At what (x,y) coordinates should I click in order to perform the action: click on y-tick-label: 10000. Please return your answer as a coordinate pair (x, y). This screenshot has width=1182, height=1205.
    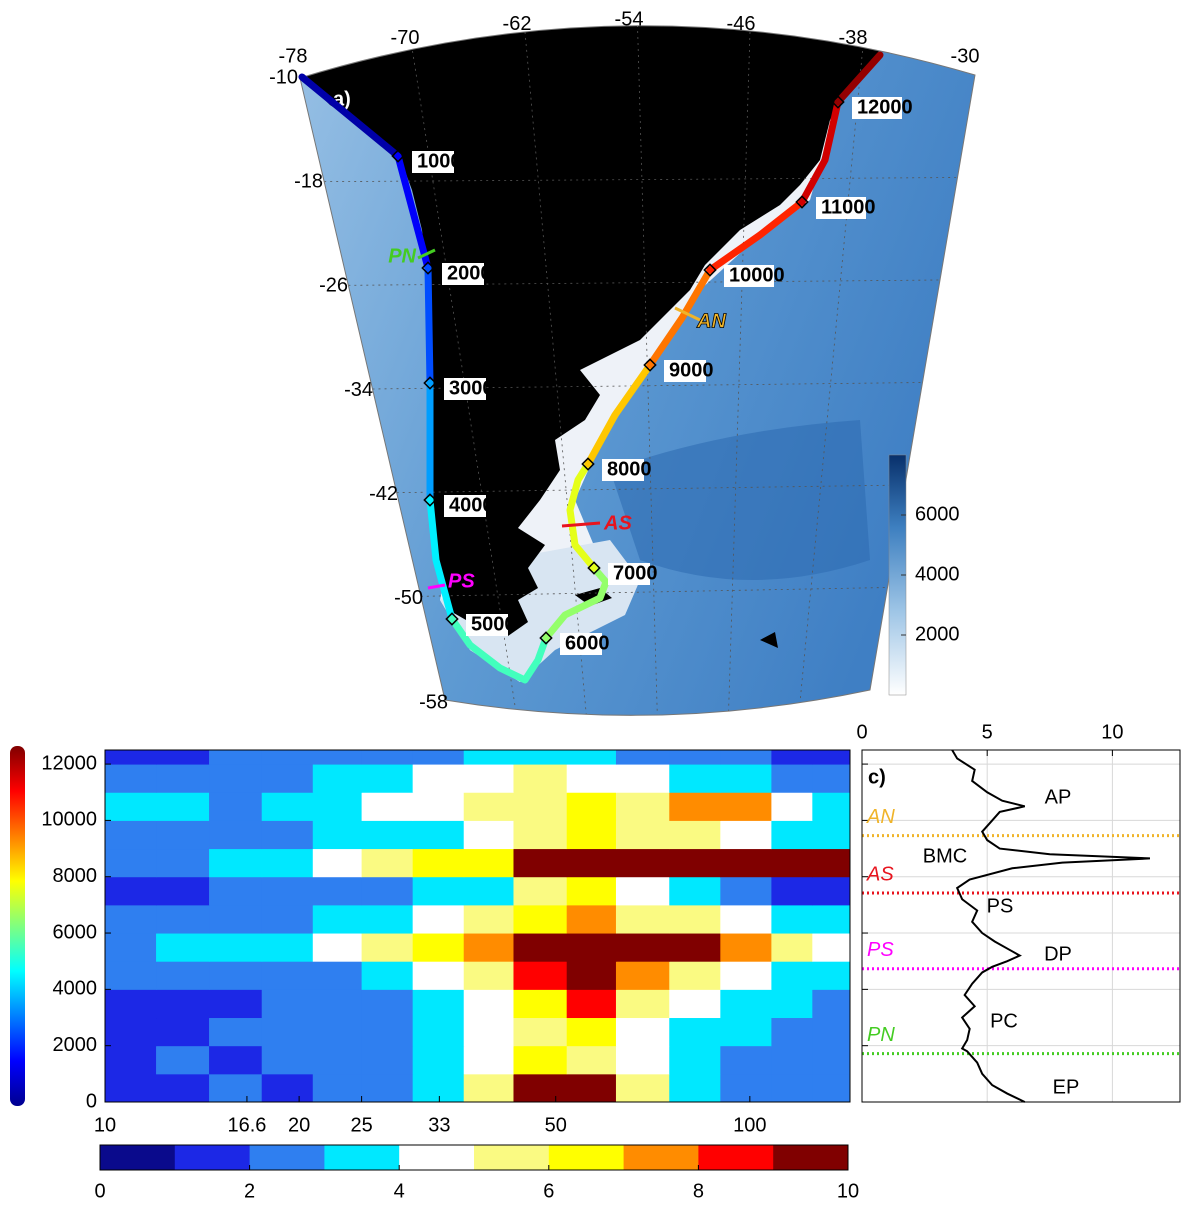
    Looking at the image, I should click on (69, 820).